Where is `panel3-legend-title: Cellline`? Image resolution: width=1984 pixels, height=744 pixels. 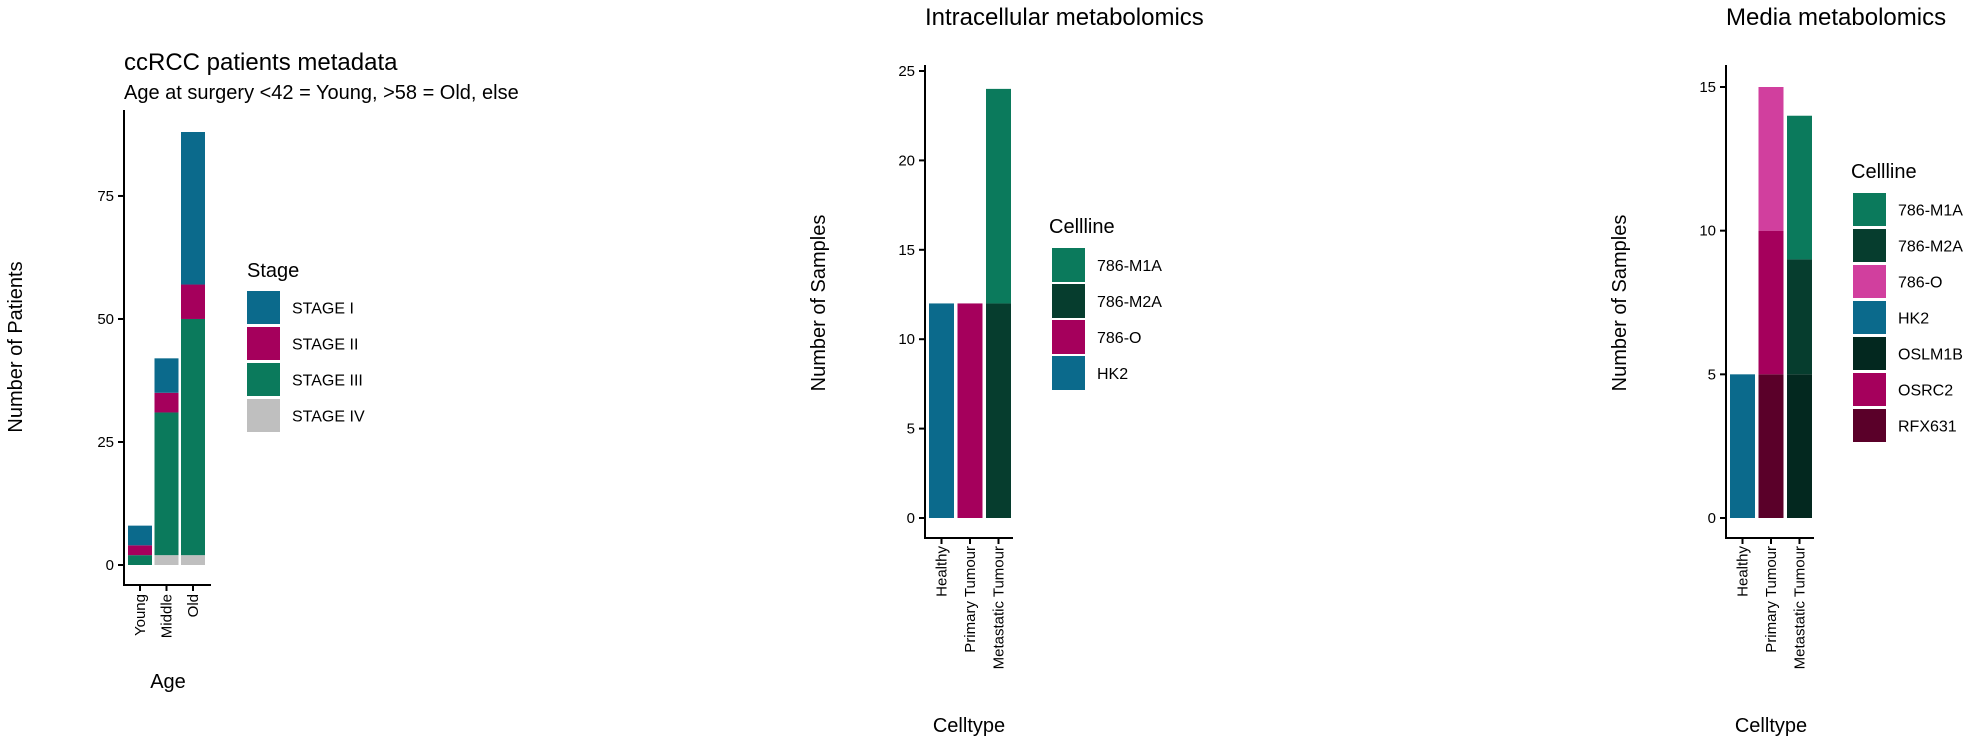 panel3-legend-title: Cellline is located at coordinates (1884, 172).